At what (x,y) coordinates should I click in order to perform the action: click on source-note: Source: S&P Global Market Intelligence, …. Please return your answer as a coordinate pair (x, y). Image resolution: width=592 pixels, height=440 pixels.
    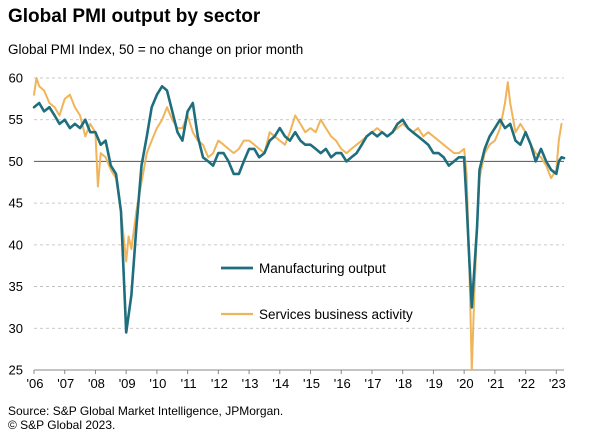
    Looking at the image, I should click on (145, 418).